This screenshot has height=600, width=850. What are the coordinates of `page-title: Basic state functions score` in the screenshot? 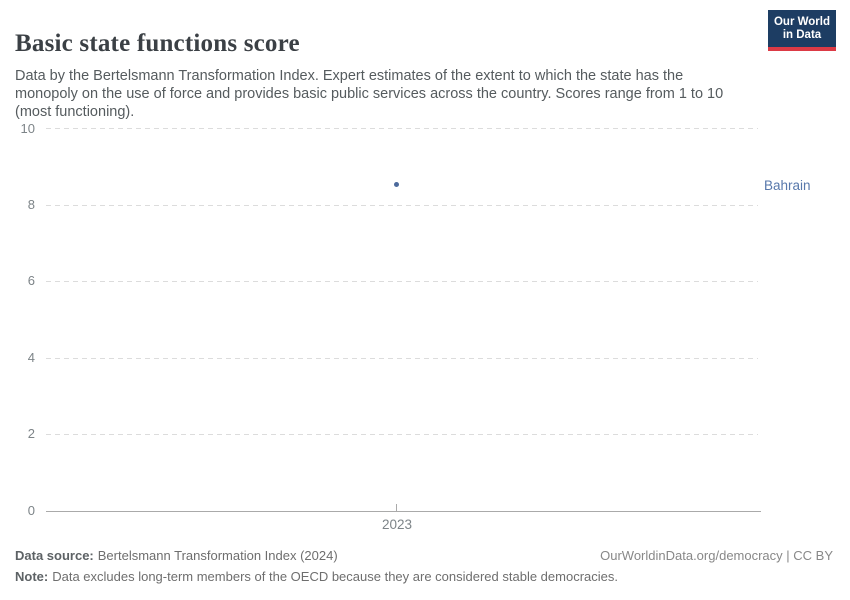 It's located at (157, 43).